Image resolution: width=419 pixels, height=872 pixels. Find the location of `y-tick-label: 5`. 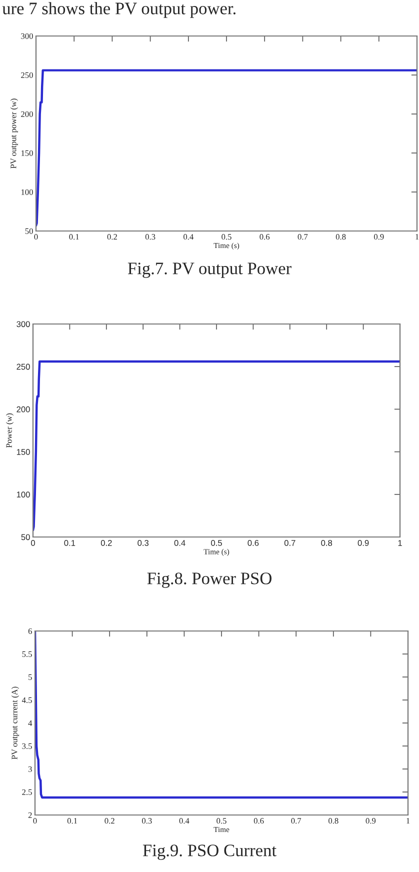

y-tick-label: 5 is located at coordinates (30, 677).